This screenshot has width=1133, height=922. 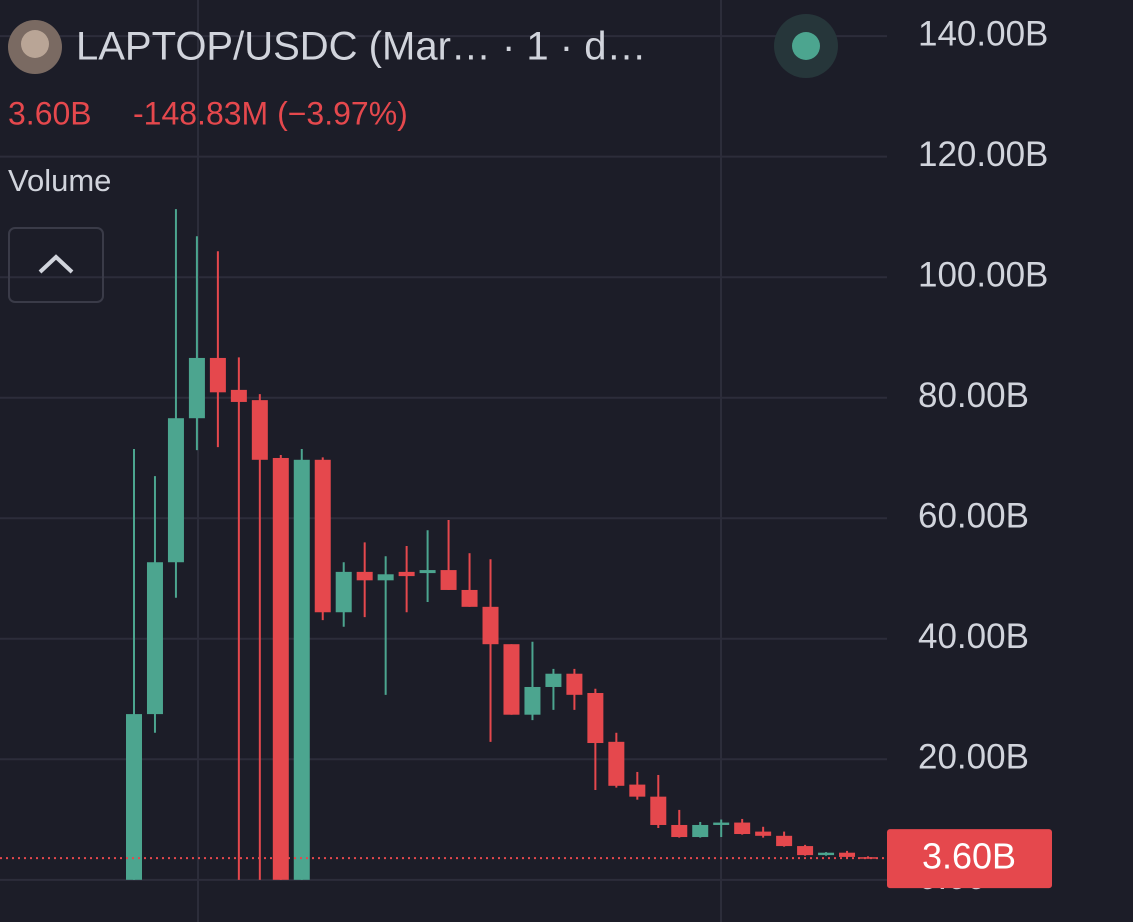 I want to click on y-tick-label: 20.00B, so click(x=973, y=757).